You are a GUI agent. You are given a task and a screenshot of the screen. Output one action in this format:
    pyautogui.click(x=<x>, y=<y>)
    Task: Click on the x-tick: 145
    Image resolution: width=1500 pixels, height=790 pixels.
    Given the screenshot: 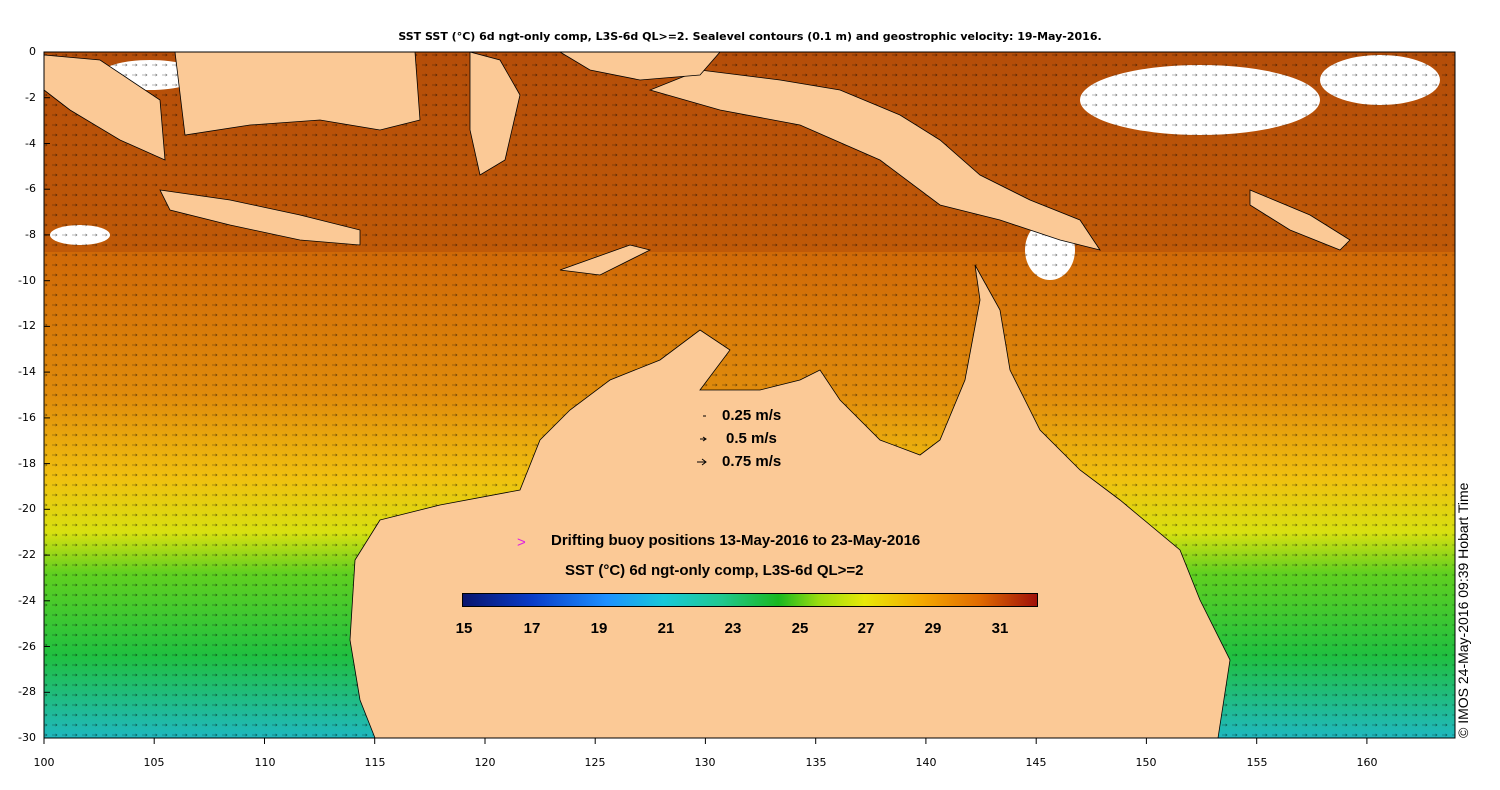 What is the action you would take?
    pyautogui.click(x=1036, y=762)
    